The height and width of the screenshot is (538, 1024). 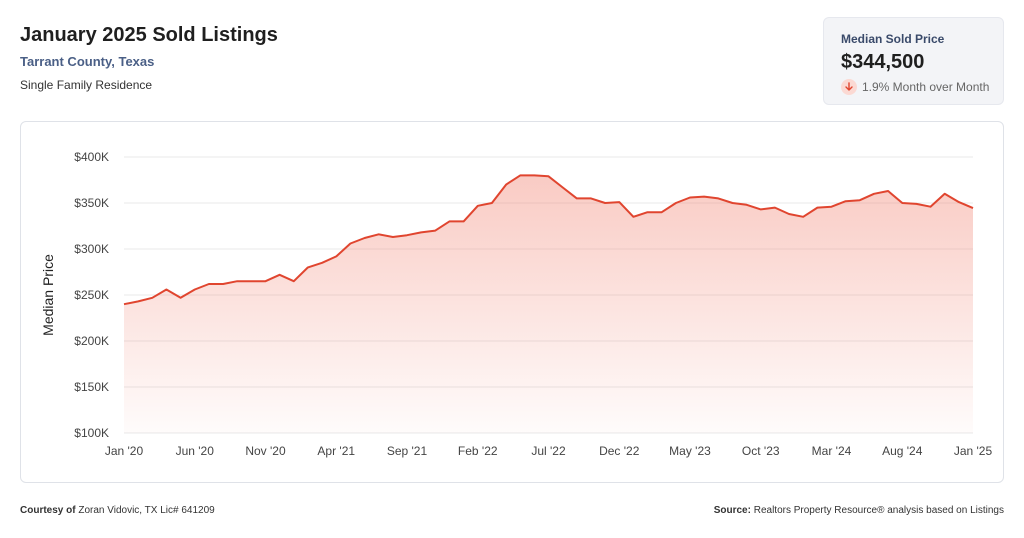 I want to click on stat-label: Median Sold Price, so click(x=893, y=39).